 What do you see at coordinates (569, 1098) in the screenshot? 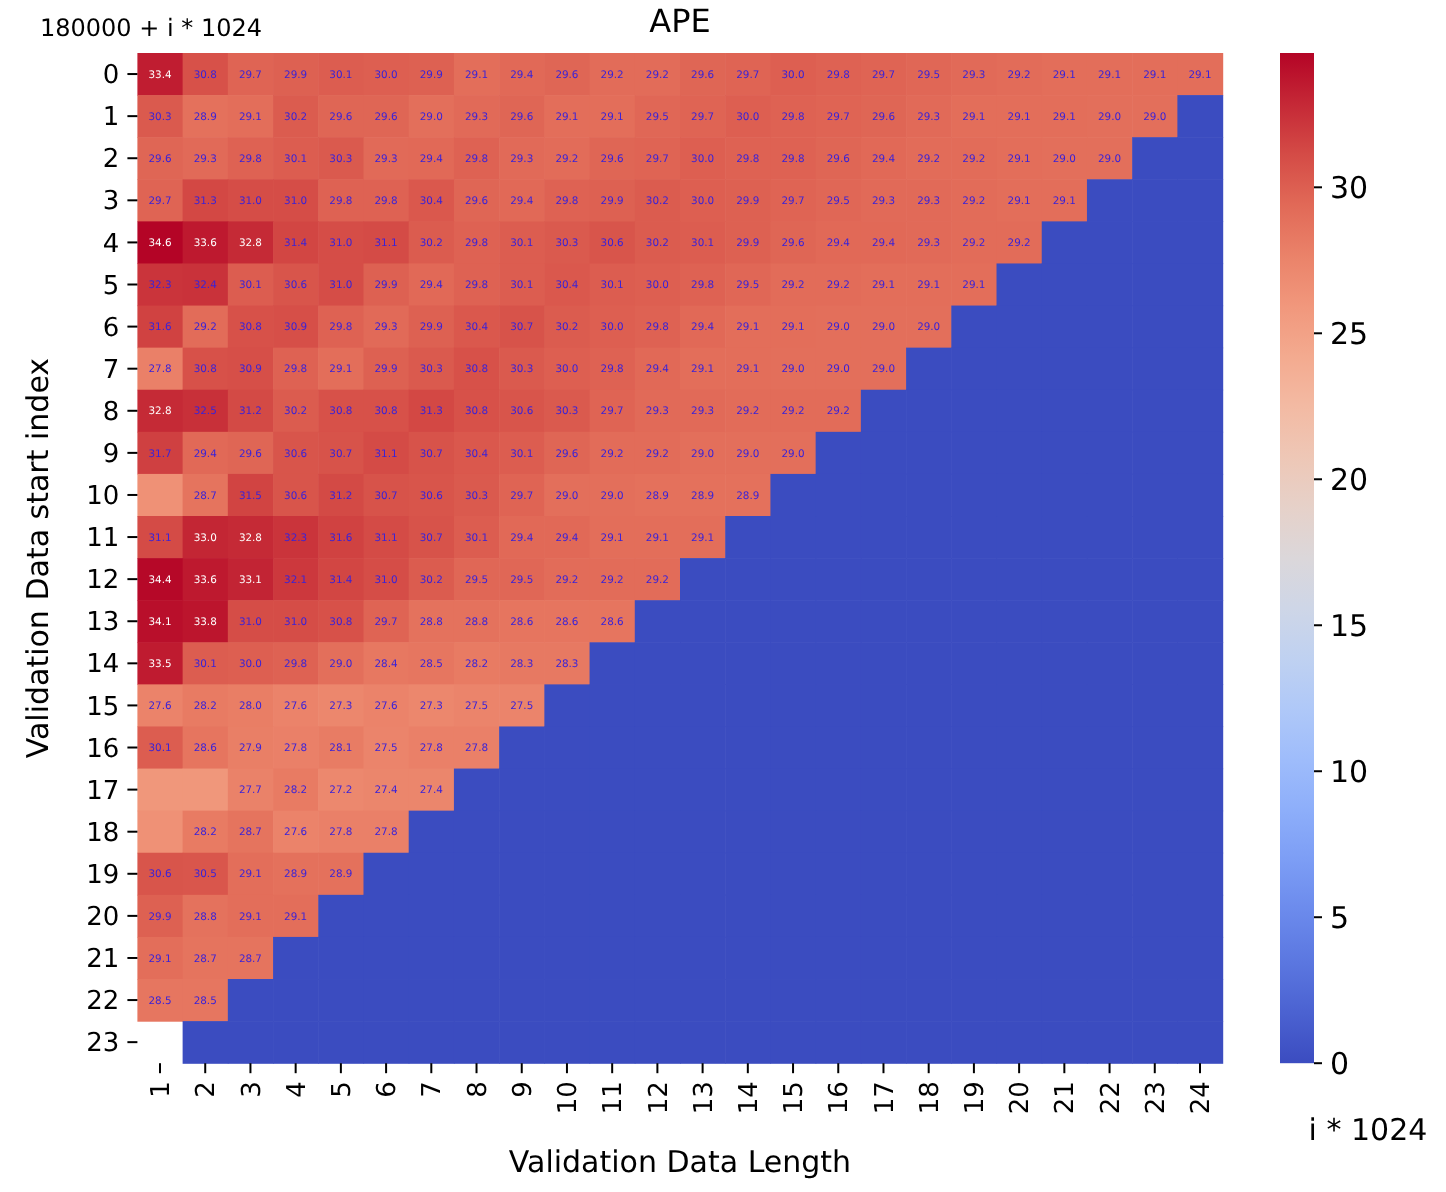
I see `x-tick-label: 10` at bounding box center [569, 1098].